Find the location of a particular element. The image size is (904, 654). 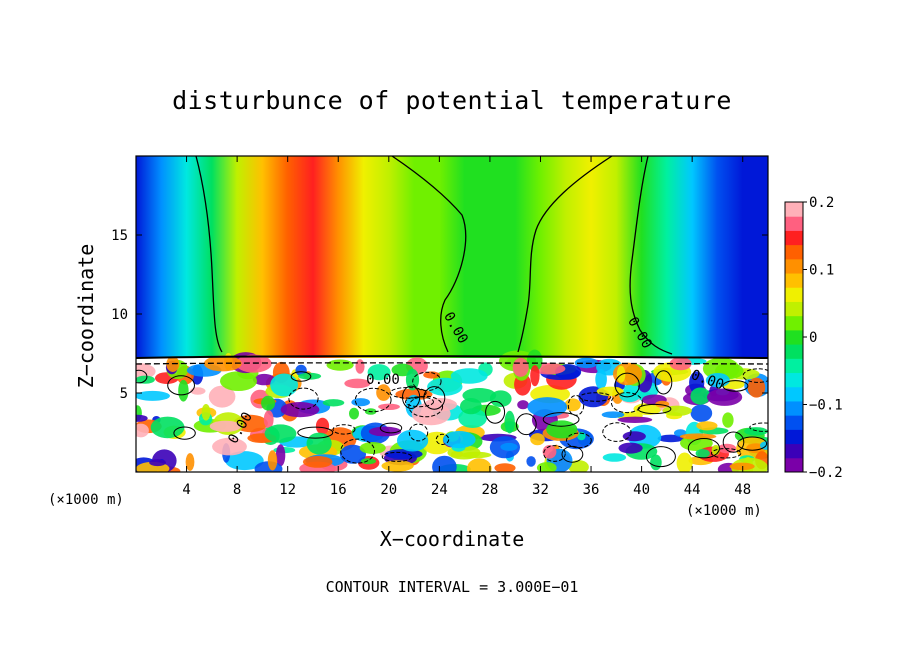

colorbar-tick-label: 0.2 is located at coordinates (821, 203).